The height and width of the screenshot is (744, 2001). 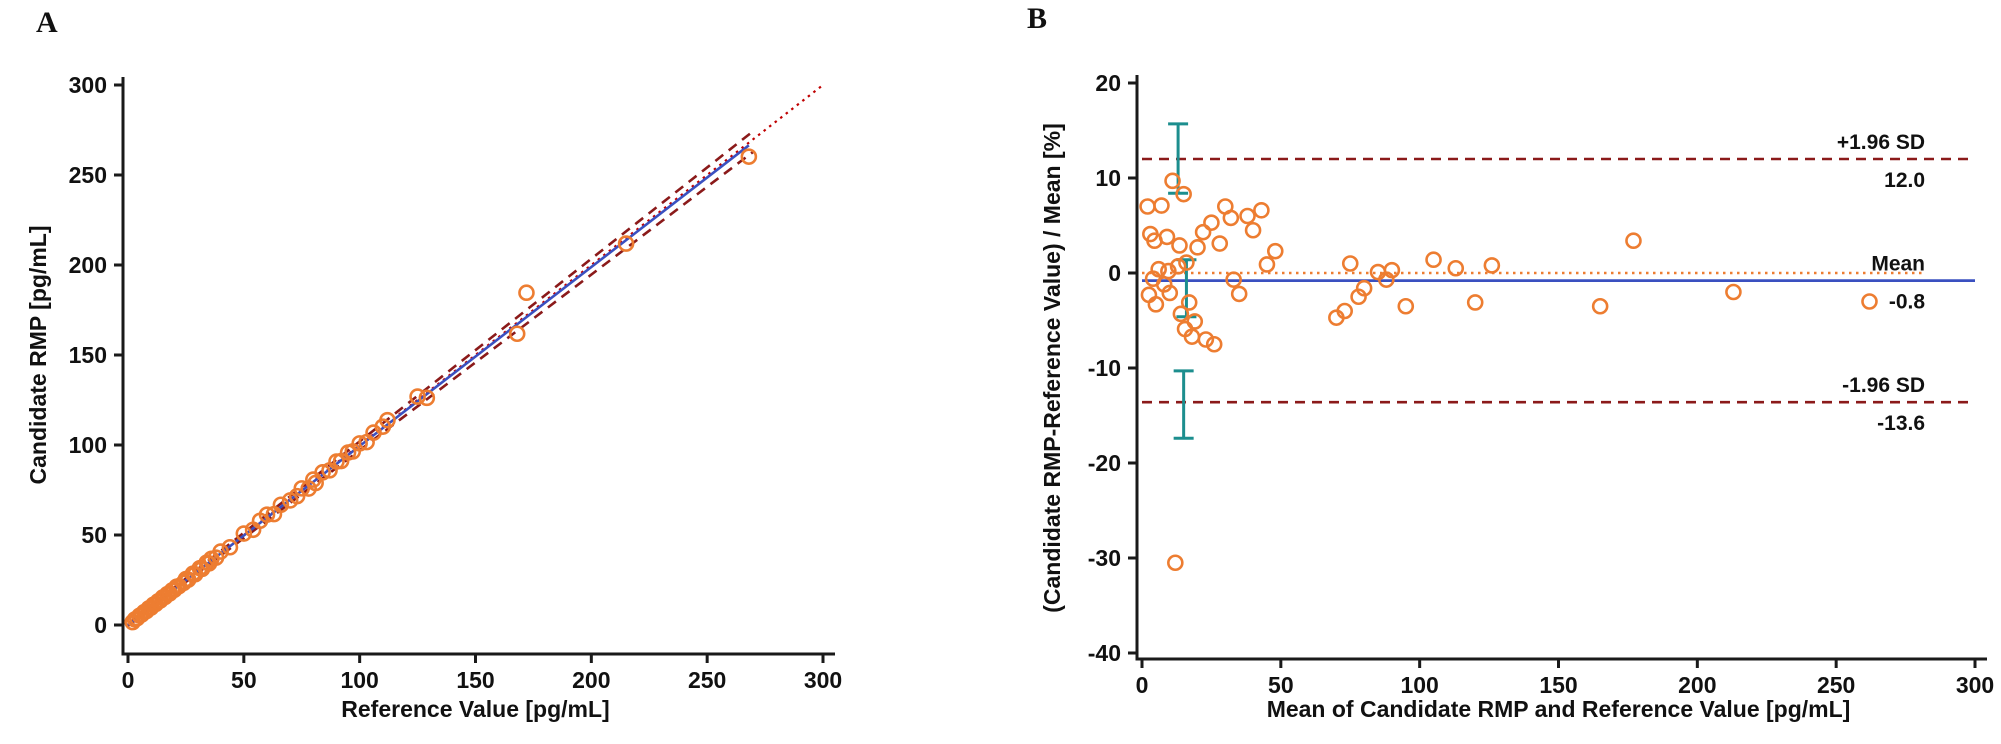 What do you see at coordinates (1907, 302) in the screenshot?
I see `mean-line-value-label: -0.8` at bounding box center [1907, 302].